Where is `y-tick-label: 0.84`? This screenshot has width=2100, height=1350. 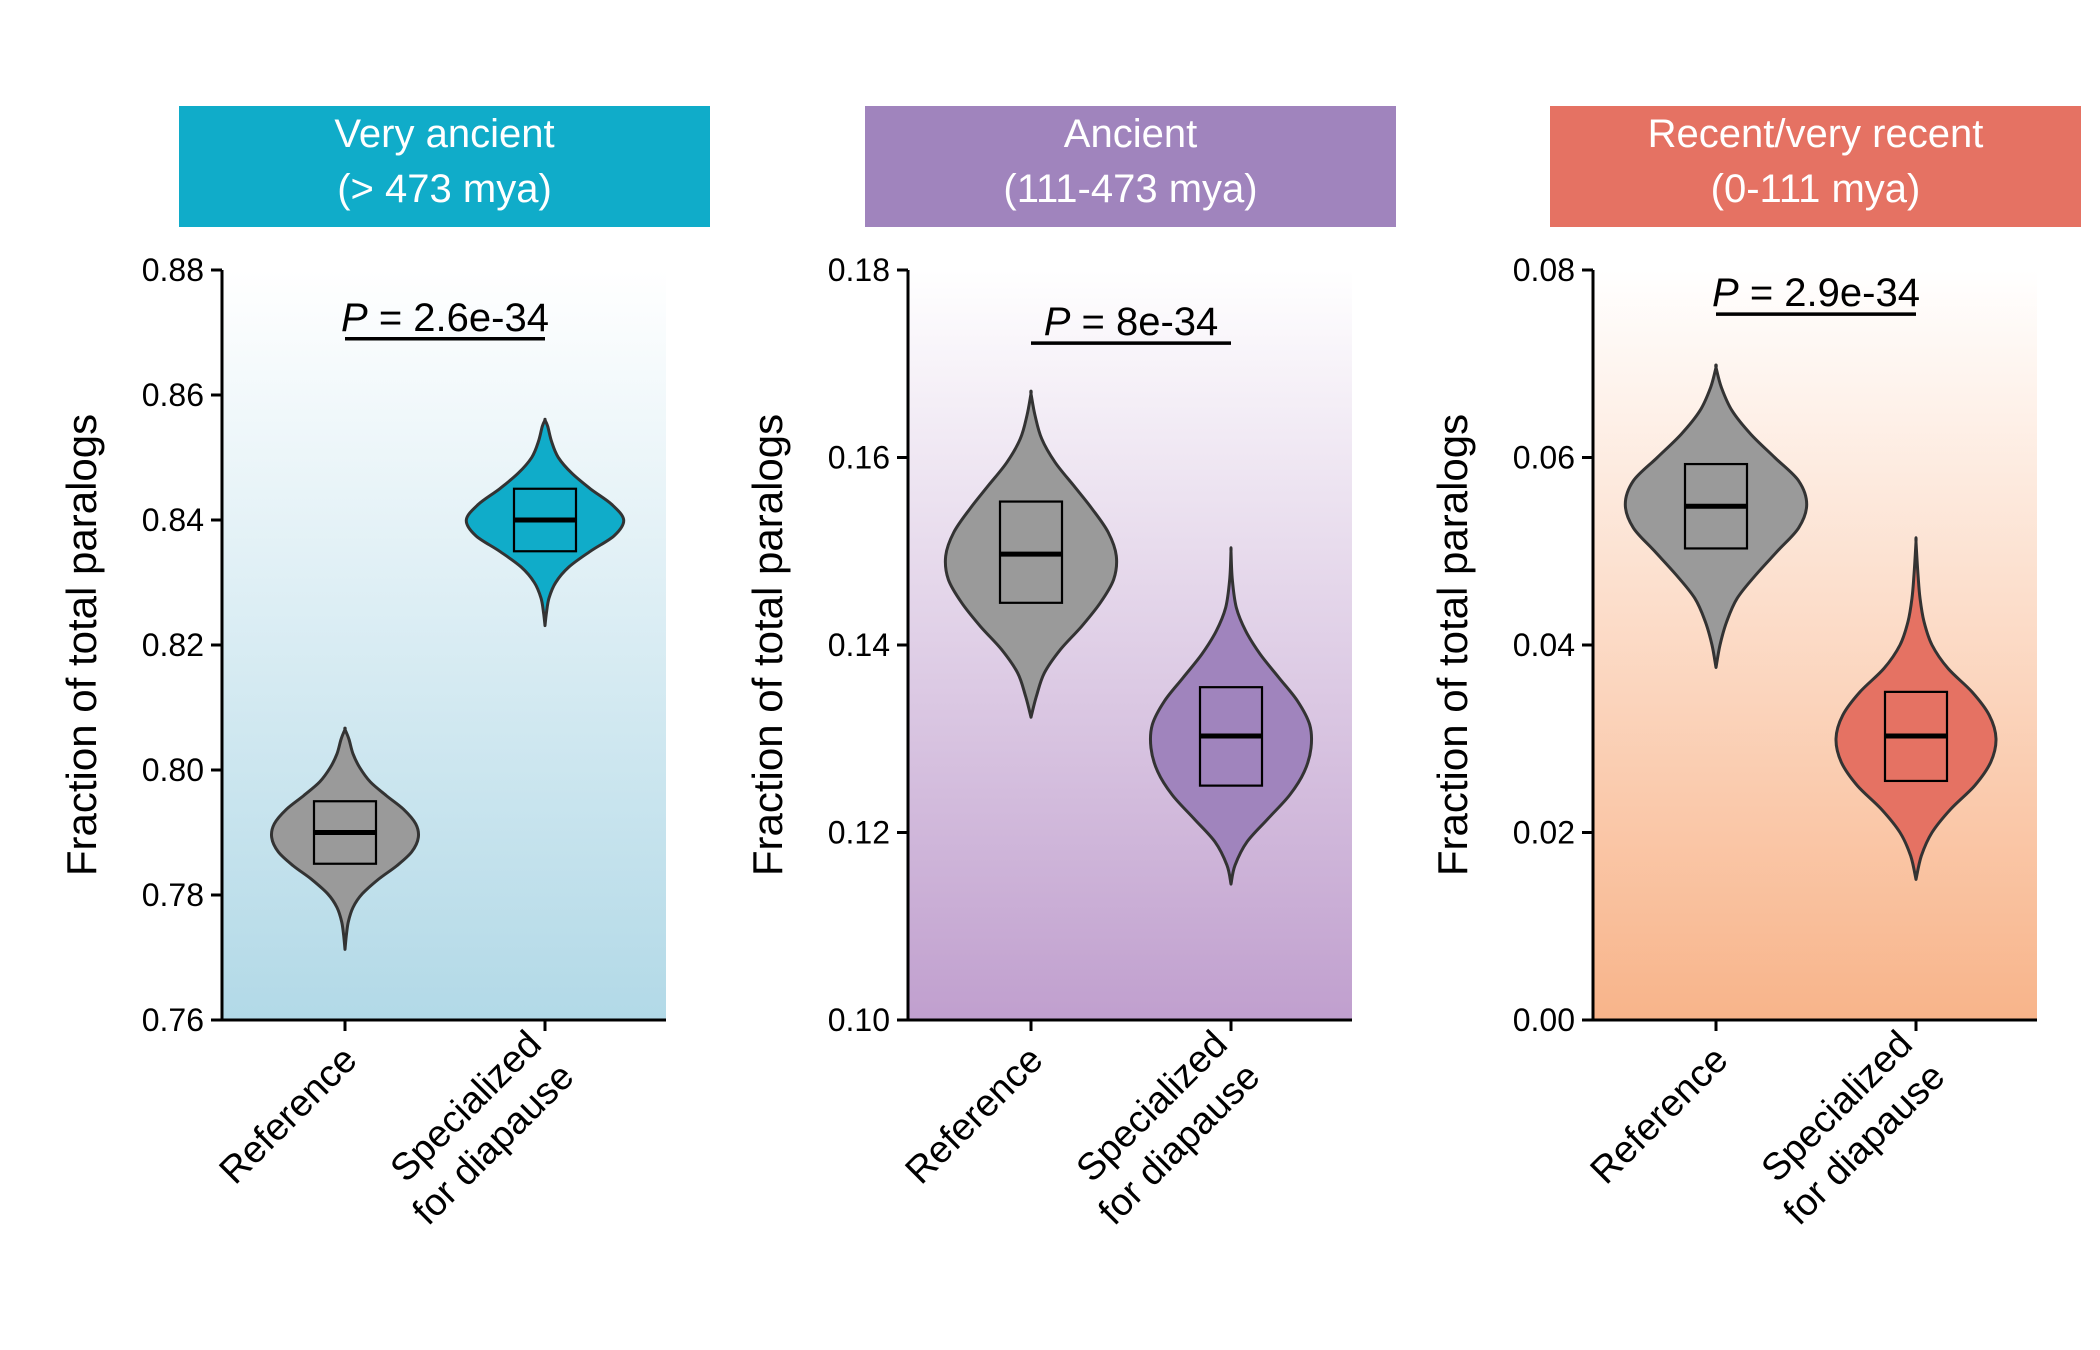 y-tick-label: 0.84 is located at coordinates (173, 520).